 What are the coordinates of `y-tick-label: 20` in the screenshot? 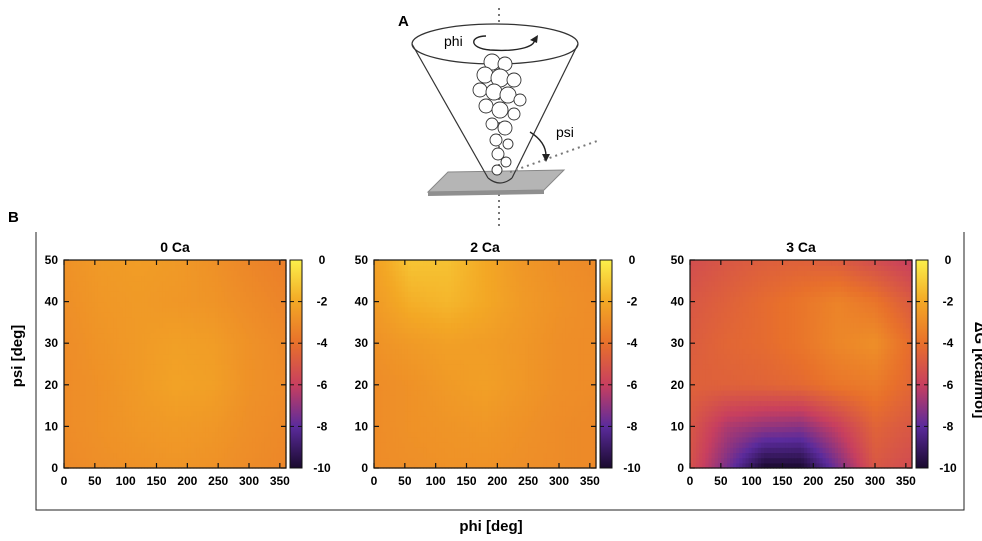 It's located at (52, 385).